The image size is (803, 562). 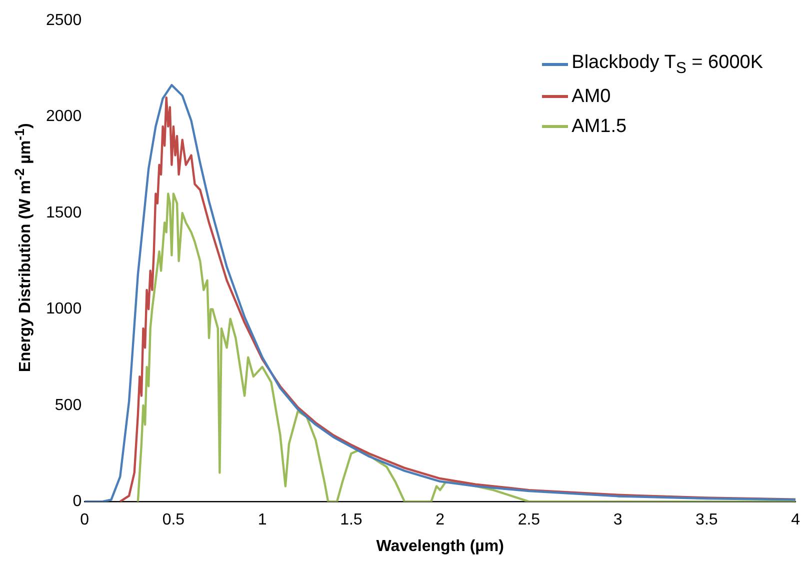 What do you see at coordinates (440, 520) in the screenshot?
I see `x-tick-label: 2` at bounding box center [440, 520].